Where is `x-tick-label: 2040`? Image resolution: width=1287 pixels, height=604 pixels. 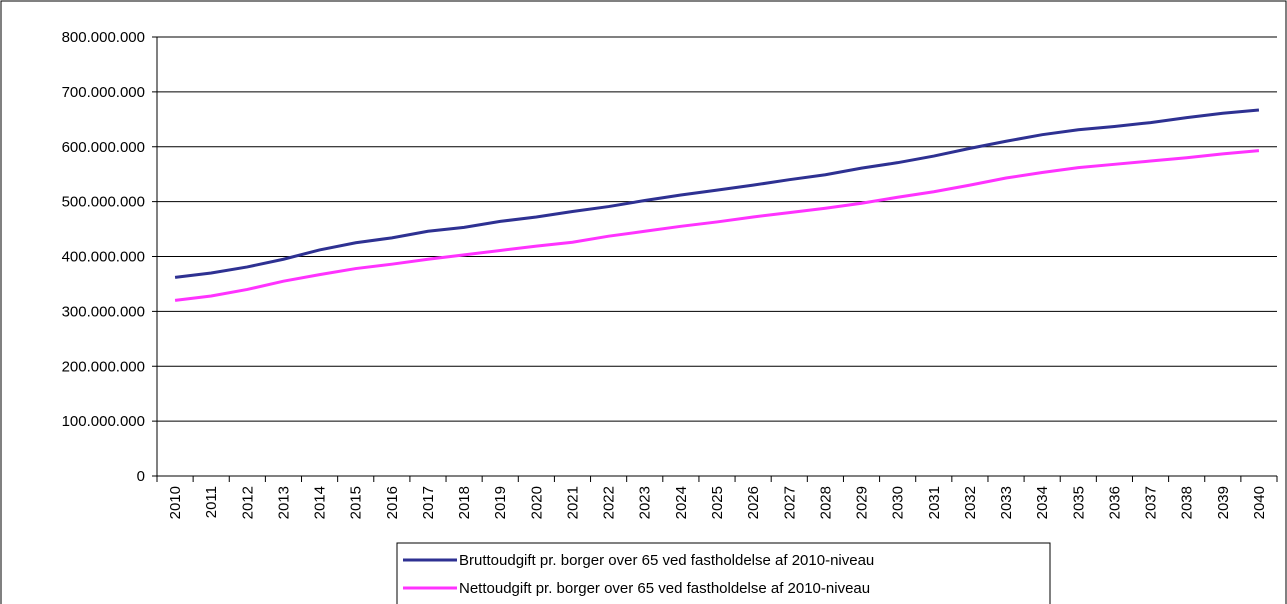 x-tick-label: 2040 is located at coordinates (1259, 502).